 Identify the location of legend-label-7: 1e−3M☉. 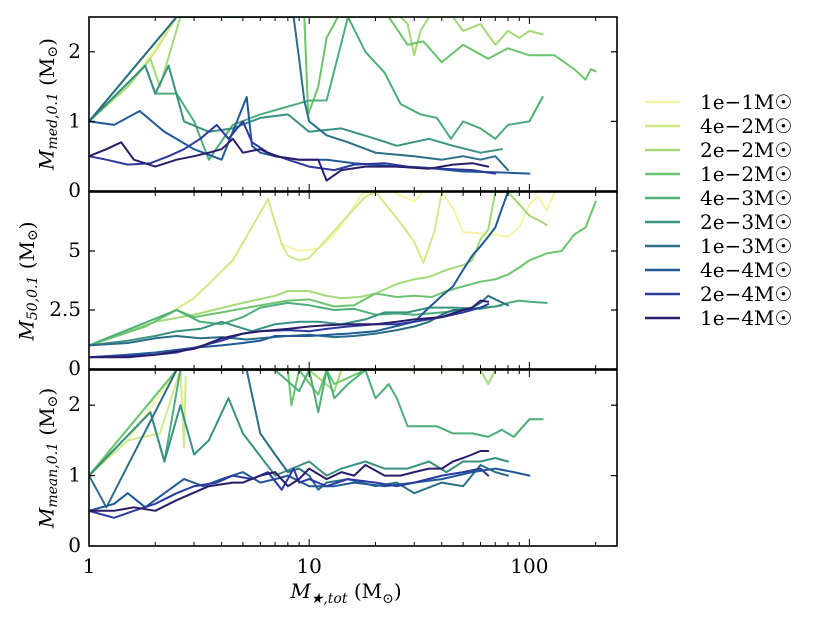
(746, 246).